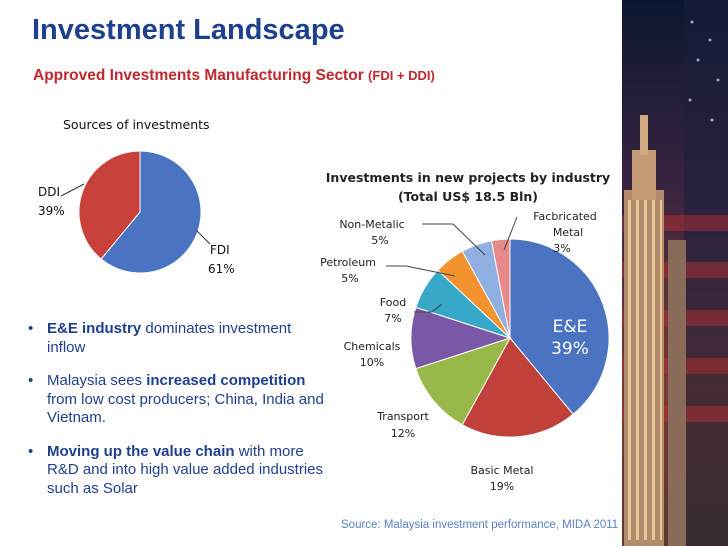  Describe the element at coordinates (402, 416) in the screenshot. I see `label-transport: Transport` at that location.